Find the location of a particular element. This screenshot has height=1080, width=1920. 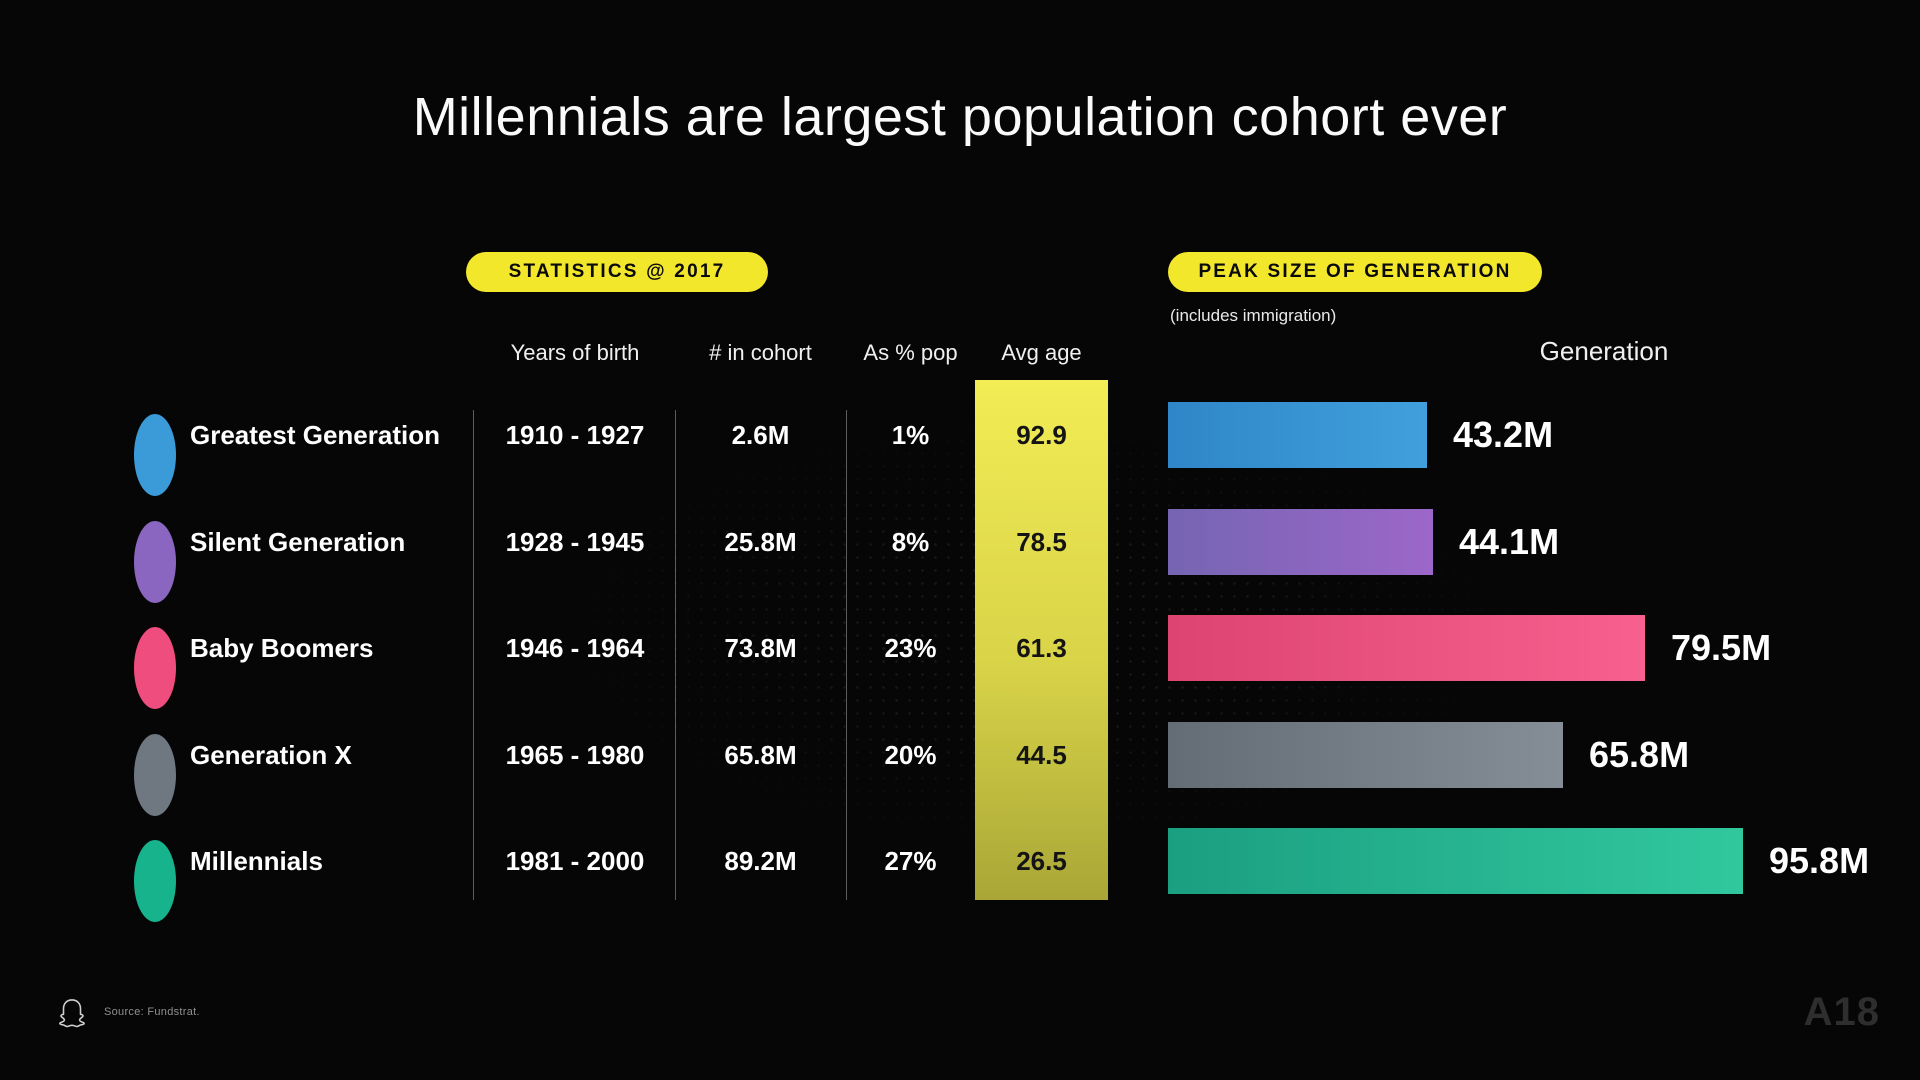

avg-age-band is located at coordinates (1041, 640).